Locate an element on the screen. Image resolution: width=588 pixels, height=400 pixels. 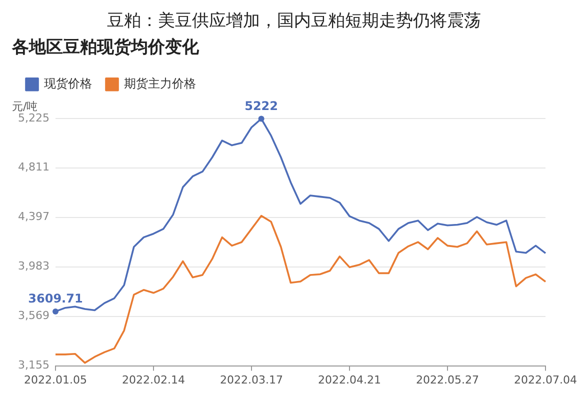
data-label: 5222 is located at coordinates (261, 105).